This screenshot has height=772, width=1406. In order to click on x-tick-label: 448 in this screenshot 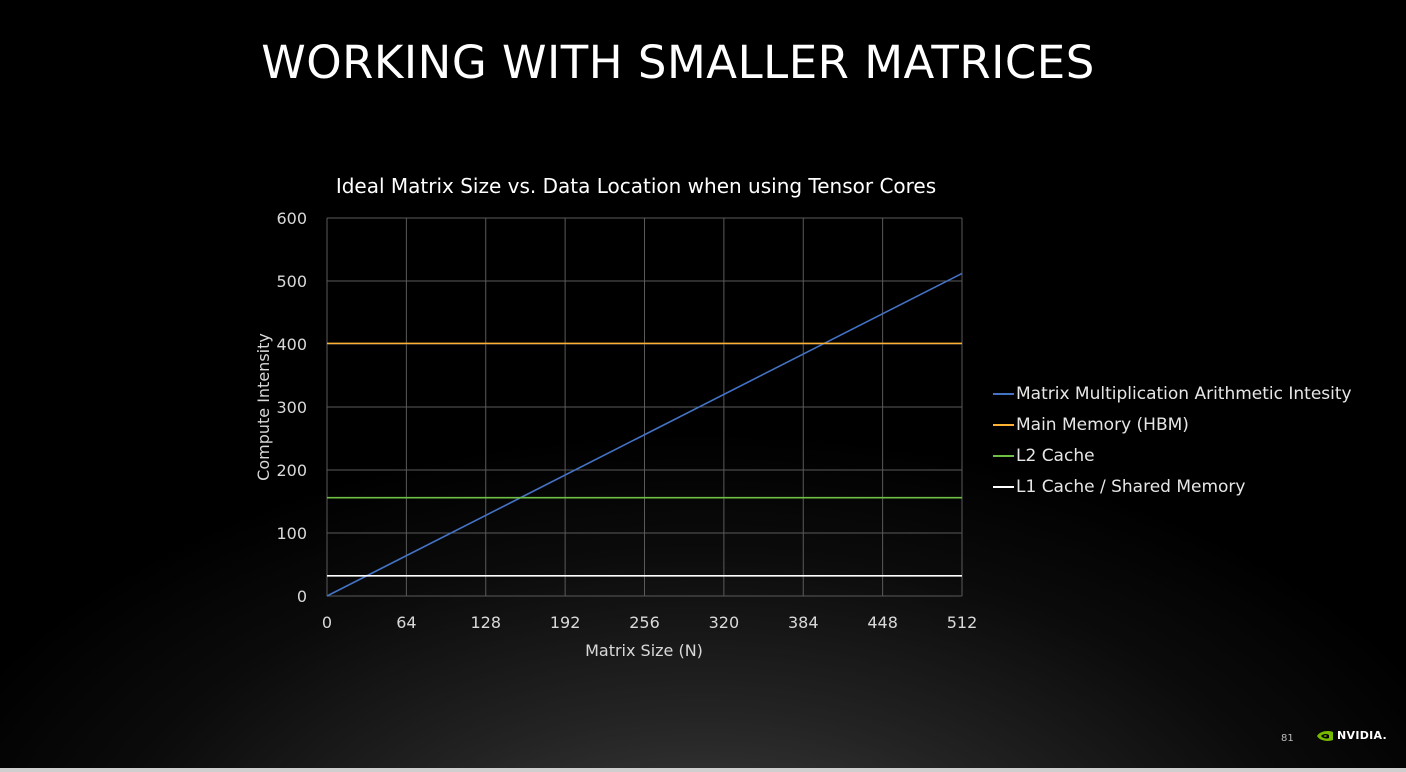, I will do `click(882, 622)`.